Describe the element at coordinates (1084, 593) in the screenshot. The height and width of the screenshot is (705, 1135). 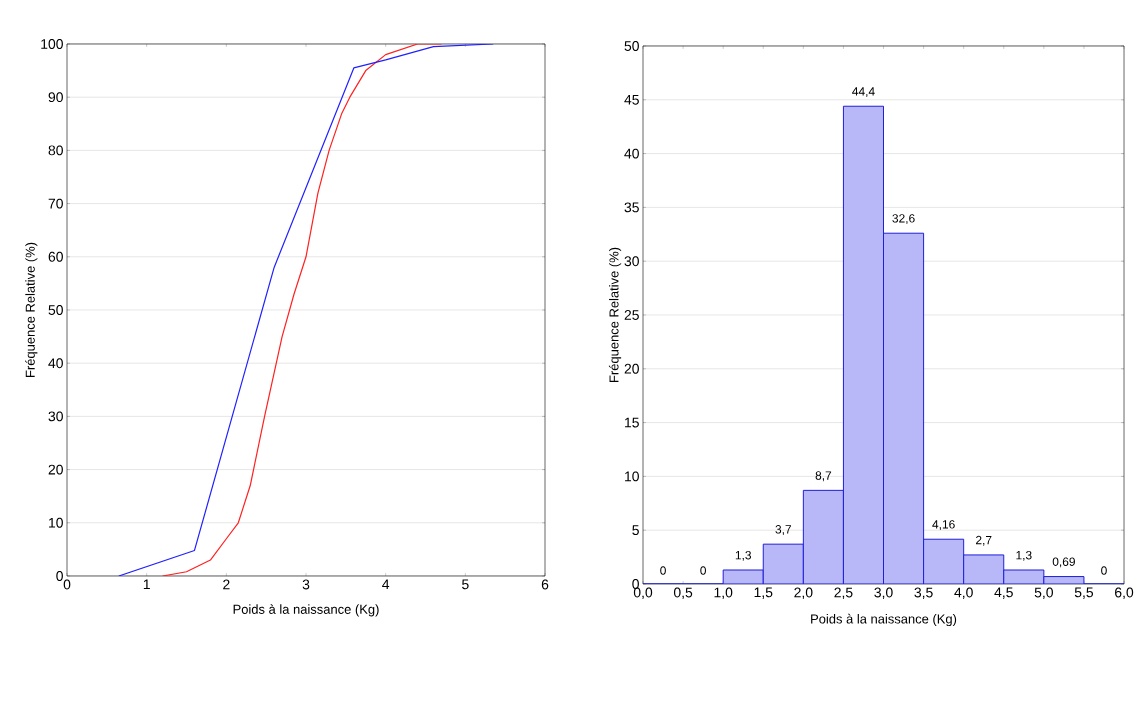
I see `x-tick-label: 5,5` at that location.